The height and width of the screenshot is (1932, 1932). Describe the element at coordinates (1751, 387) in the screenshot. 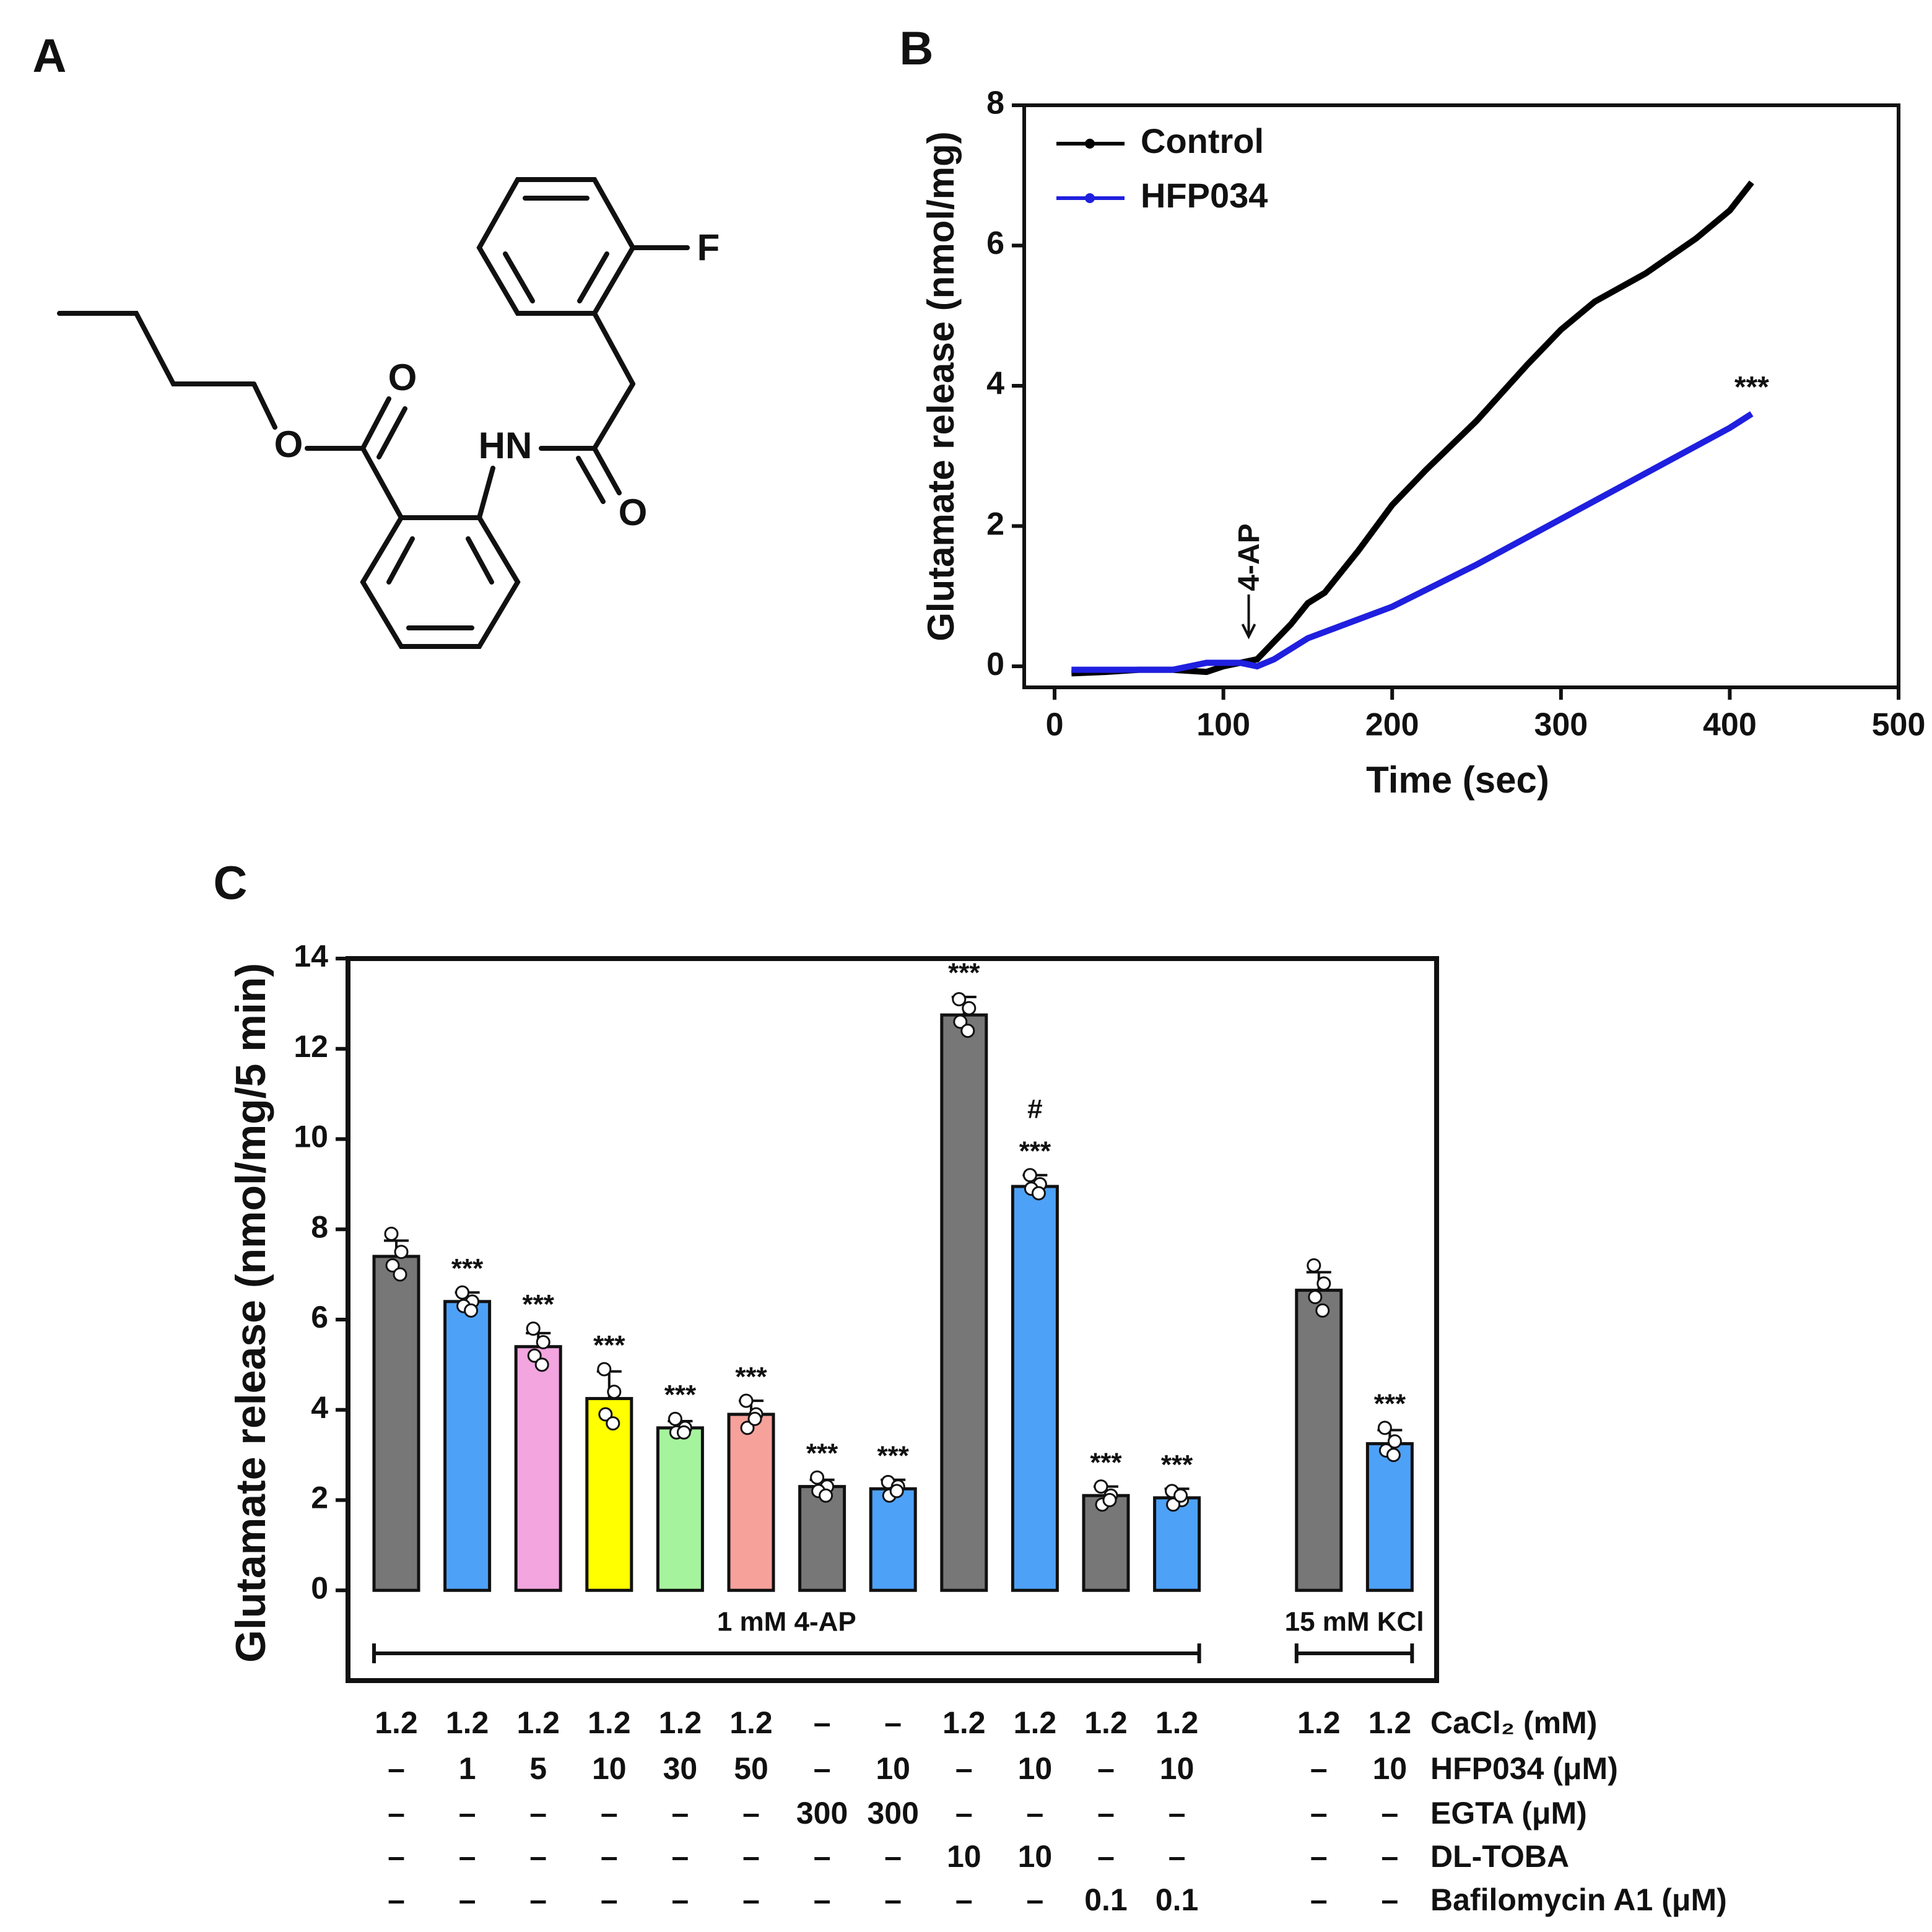

I see `annotation: ***` at that location.